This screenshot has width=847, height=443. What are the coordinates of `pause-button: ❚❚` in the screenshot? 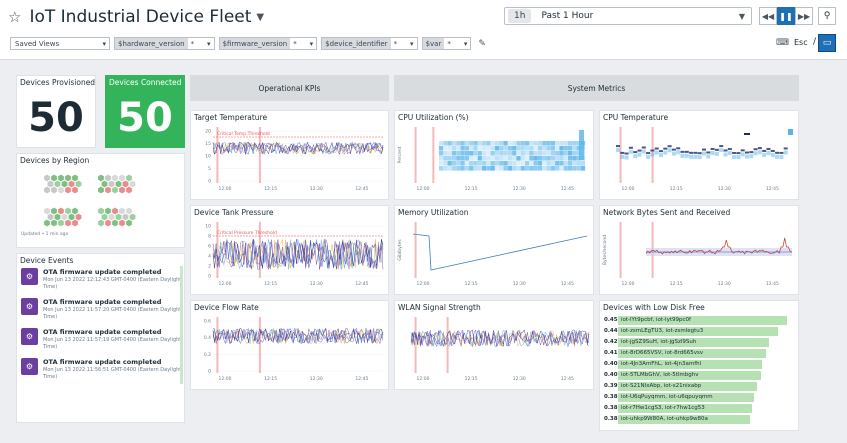 It's located at (786, 16).